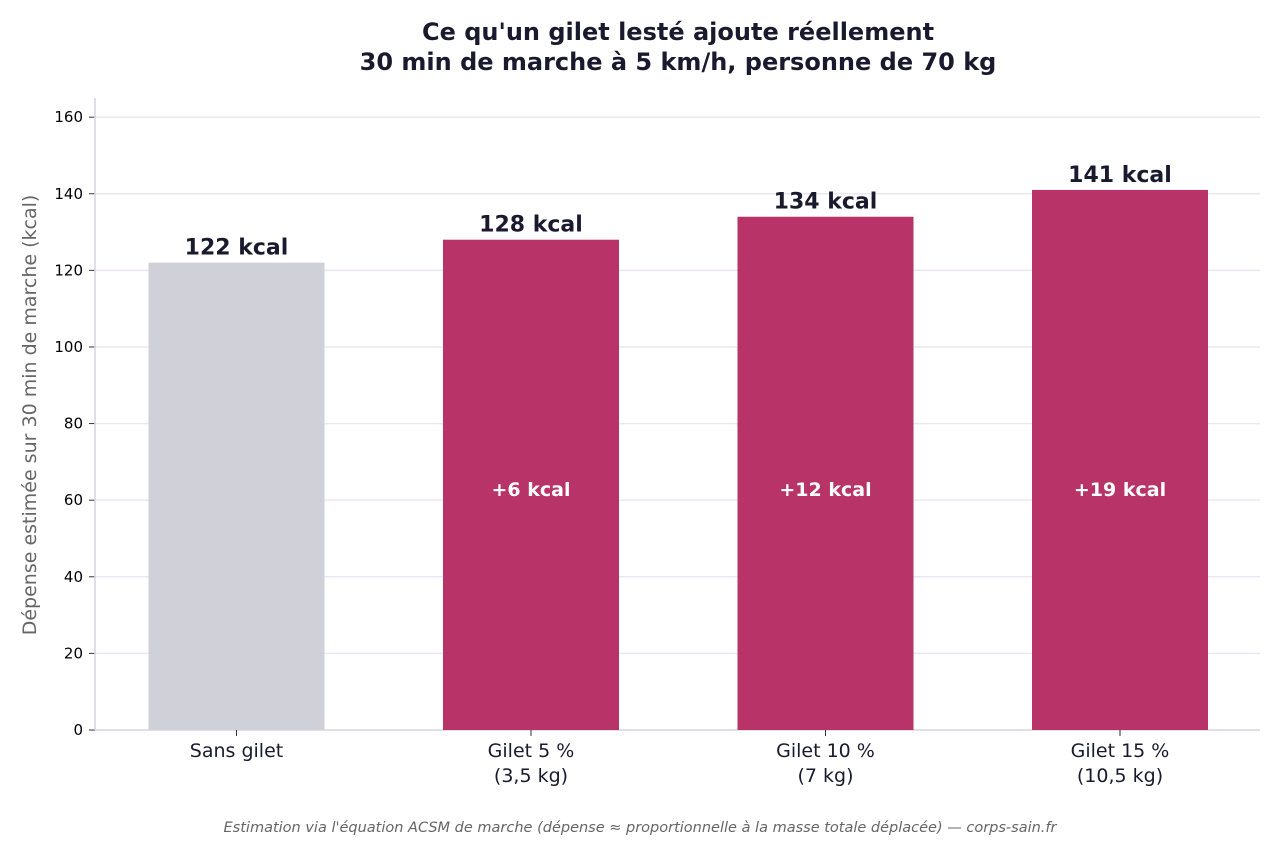 This screenshot has height=844, width=1280. I want to click on y-tick-label: 100, so click(68, 347).